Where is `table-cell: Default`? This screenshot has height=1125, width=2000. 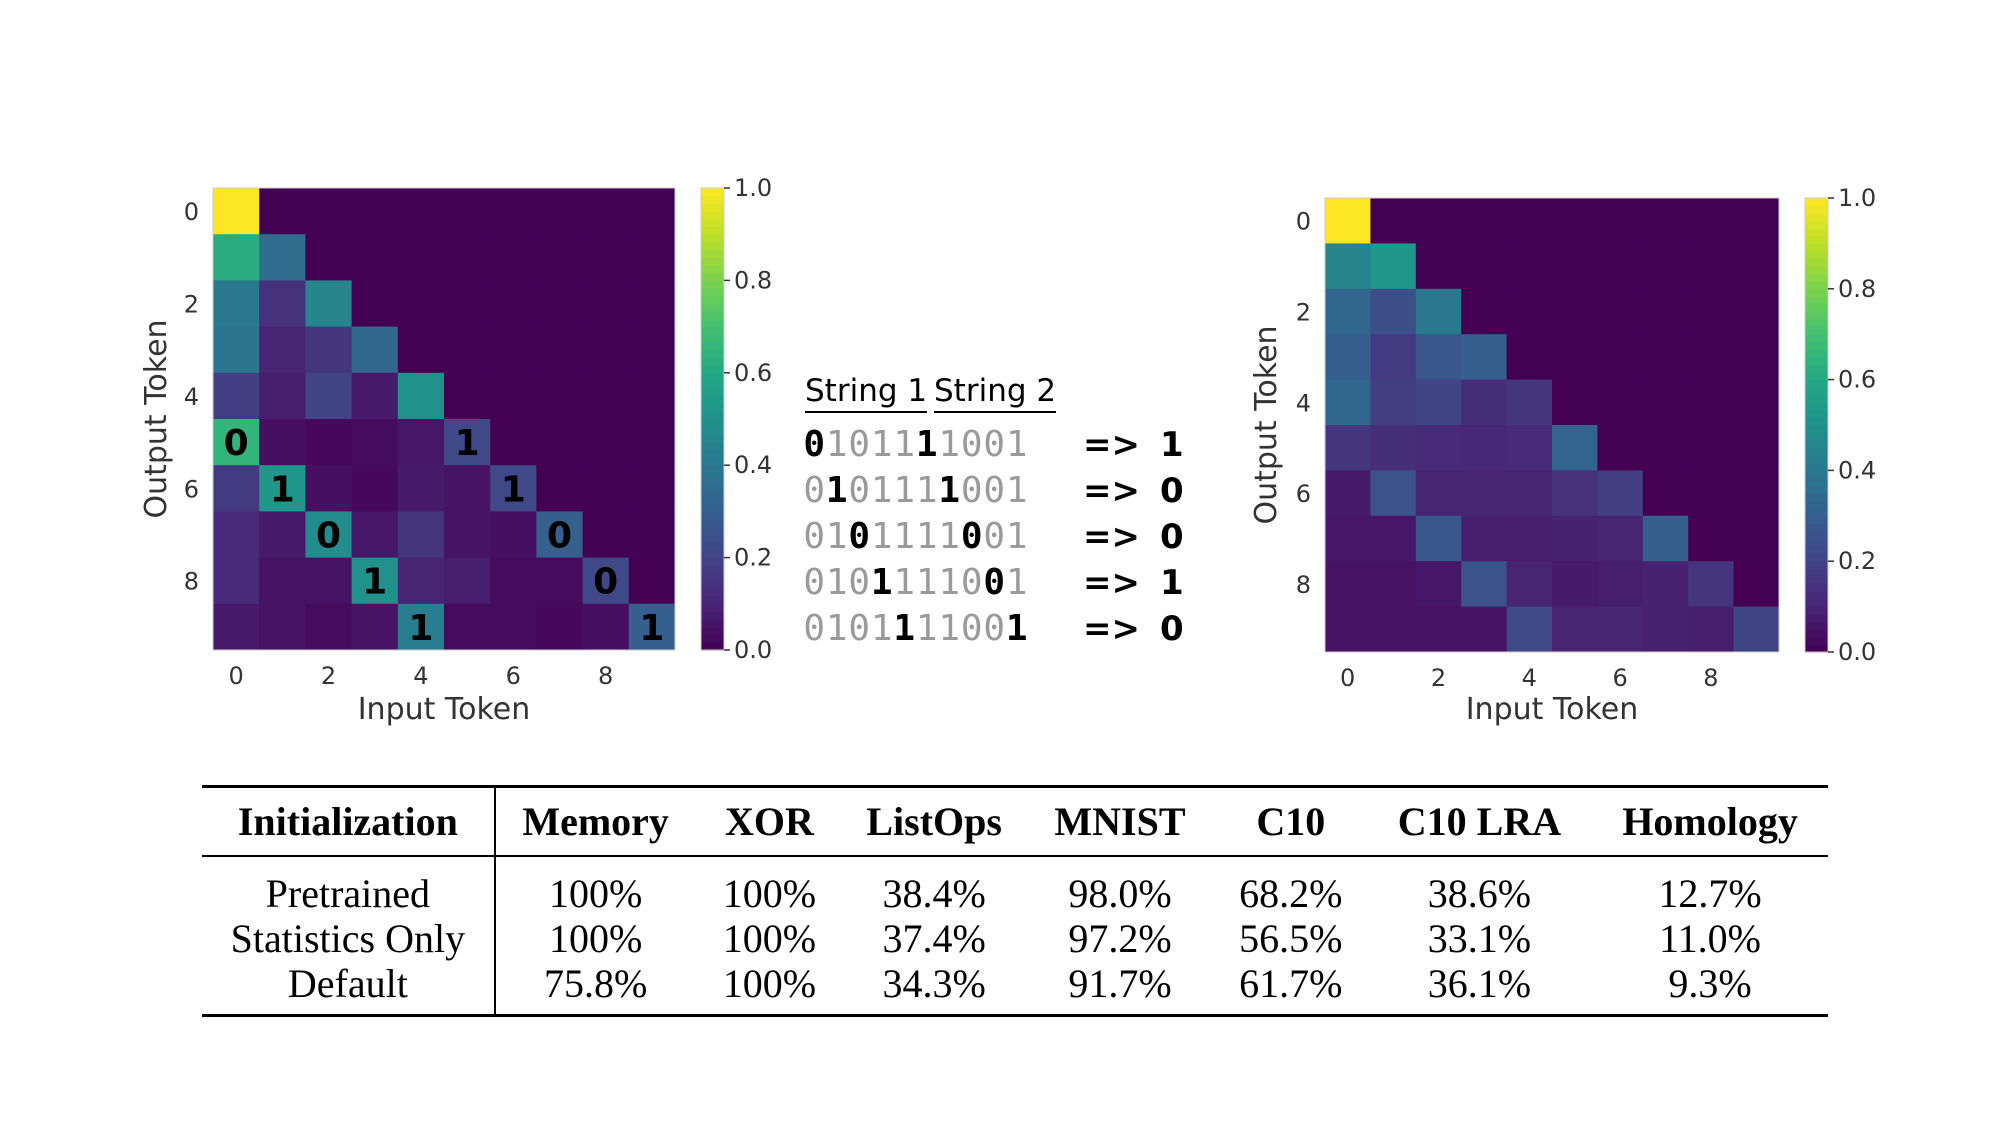 table-cell: Default is located at coordinates (349, 989).